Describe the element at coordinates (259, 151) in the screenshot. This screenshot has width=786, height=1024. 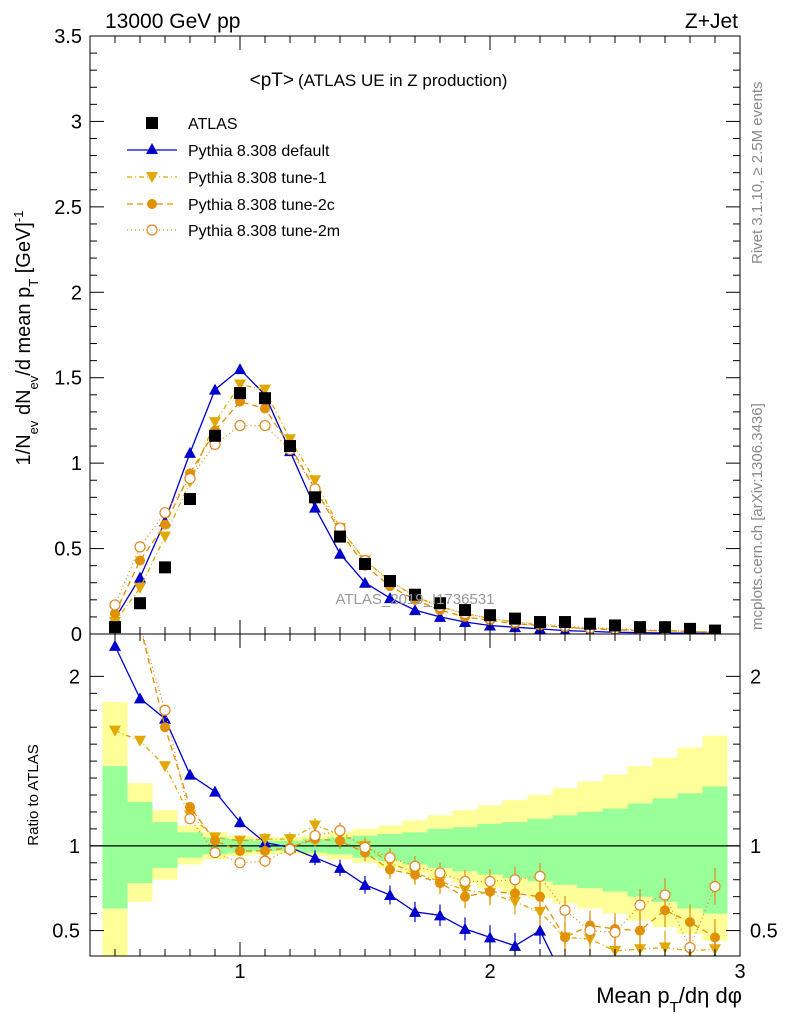
I see `legend-default-label: Pythia 8.308 default` at that location.